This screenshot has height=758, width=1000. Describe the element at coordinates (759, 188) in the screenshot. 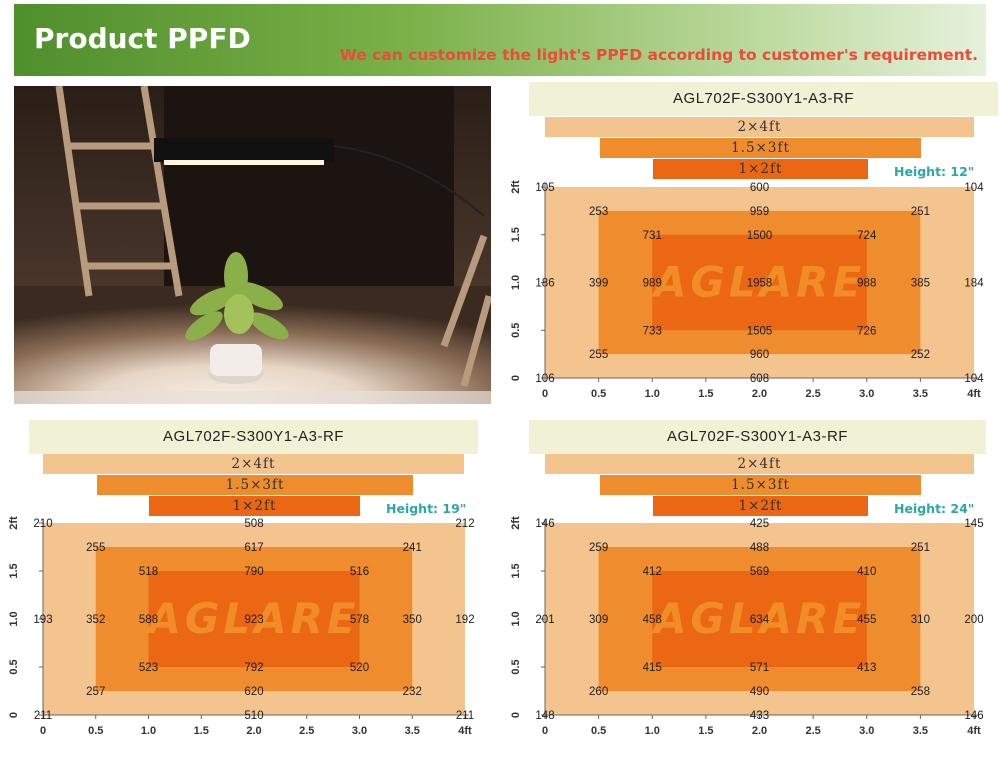

I see `ppfd-value: 600` at that location.